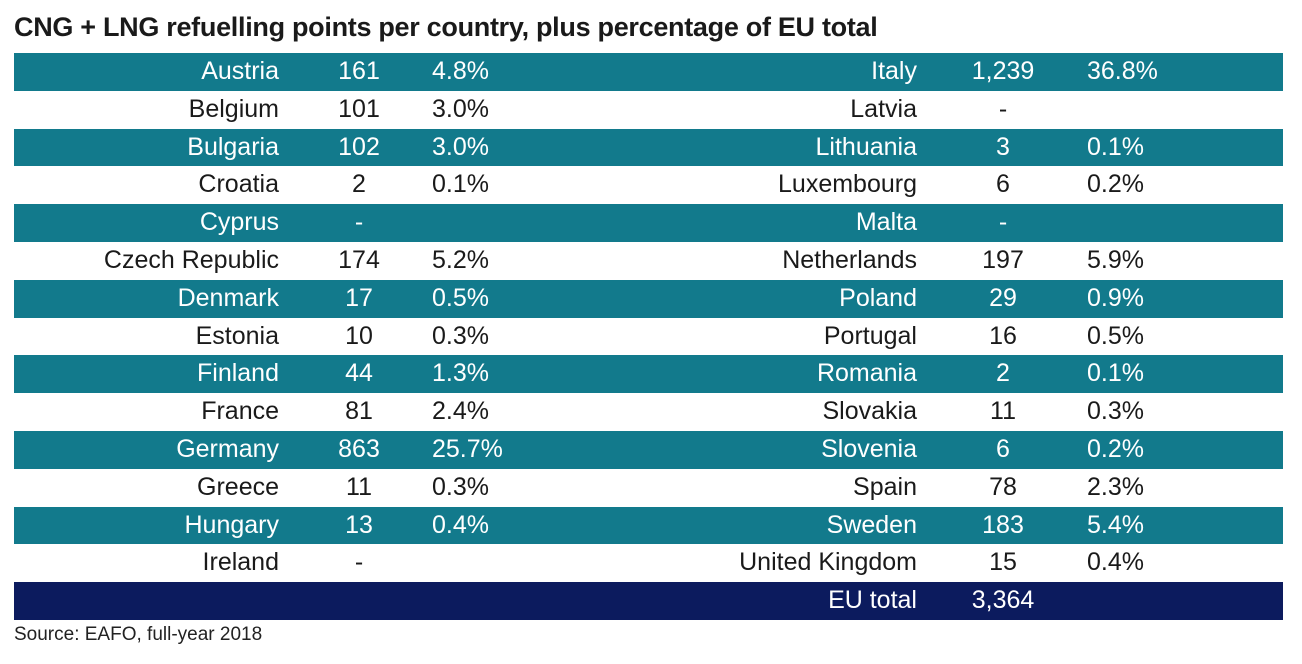 Image resolution: width=1302 pixels, height=664 pixels. I want to click on country-name: Bulgaria, so click(233, 146).